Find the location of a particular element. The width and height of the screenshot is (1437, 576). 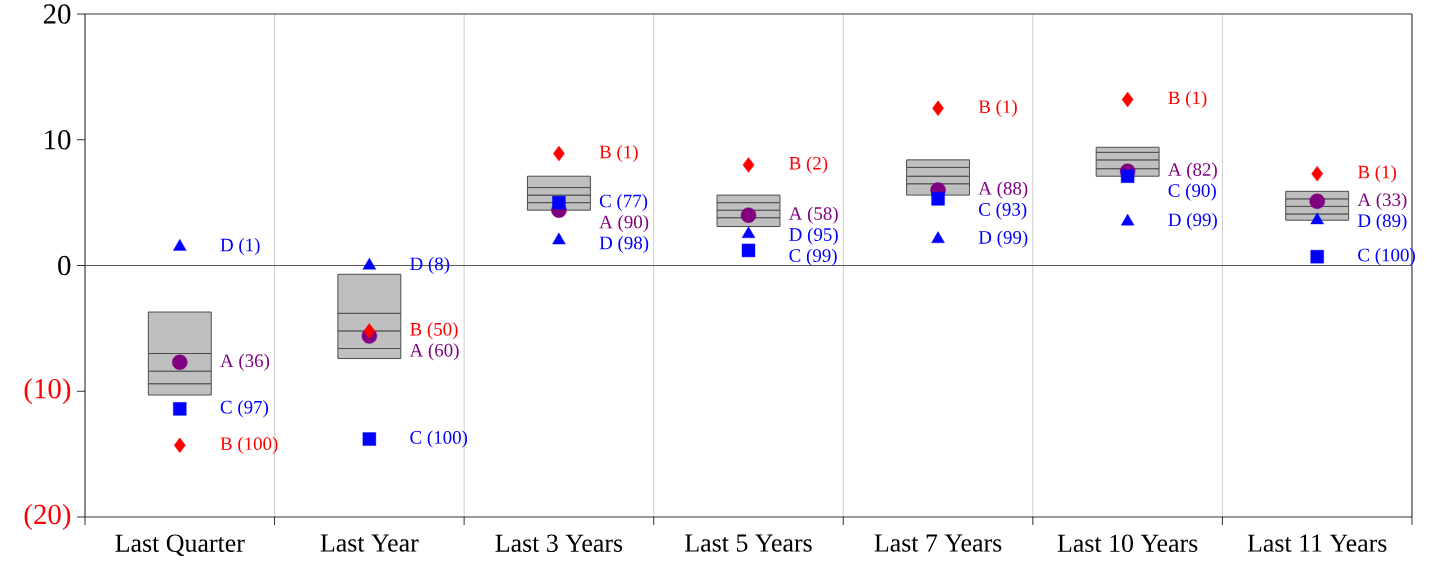

annotation: B (50) is located at coordinates (434, 331).